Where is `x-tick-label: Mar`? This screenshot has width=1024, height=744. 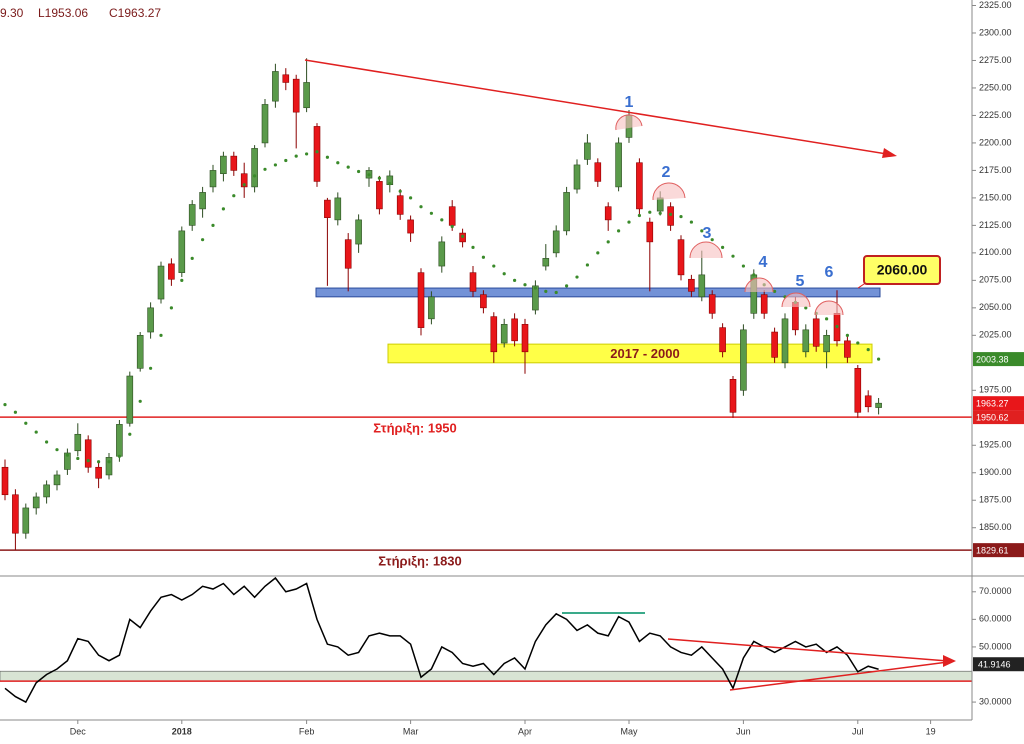
x-tick-label: Mar is located at coordinates (411, 731).